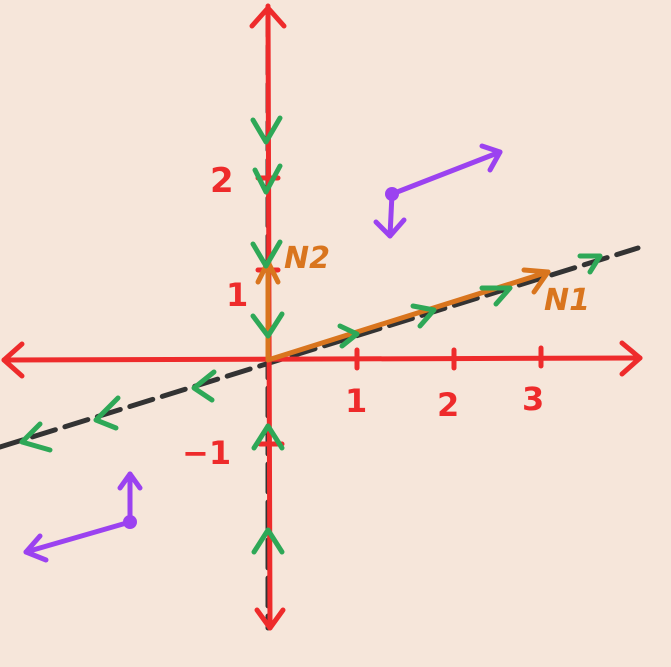 The width and height of the screenshot is (671, 667). Describe the element at coordinates (237, 295) in the screenshot. I see `y-tick-label-1: 1` at that location.